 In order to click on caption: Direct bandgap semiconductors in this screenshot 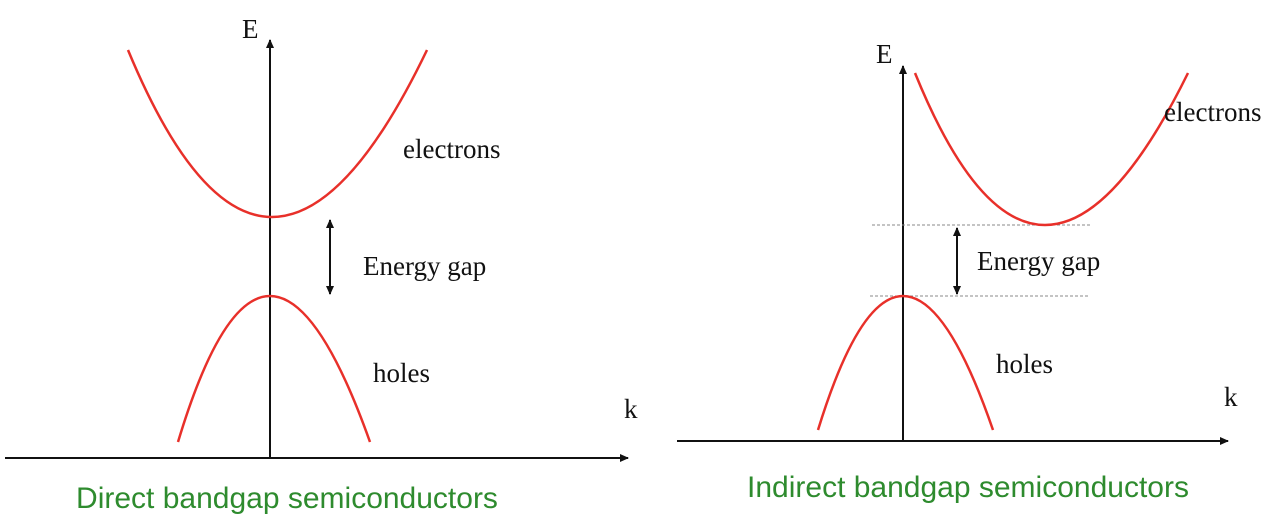, I will do `click(287, 498)`.